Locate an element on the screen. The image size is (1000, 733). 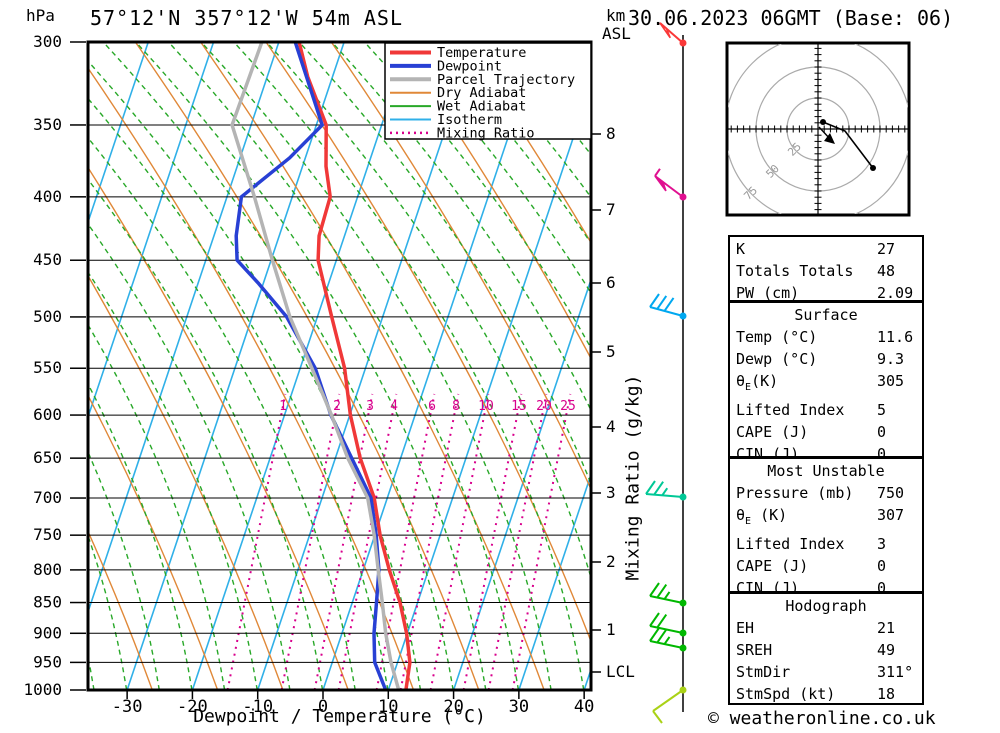
pressure-tick-label: 1000 is located at coordinates (42, 689).